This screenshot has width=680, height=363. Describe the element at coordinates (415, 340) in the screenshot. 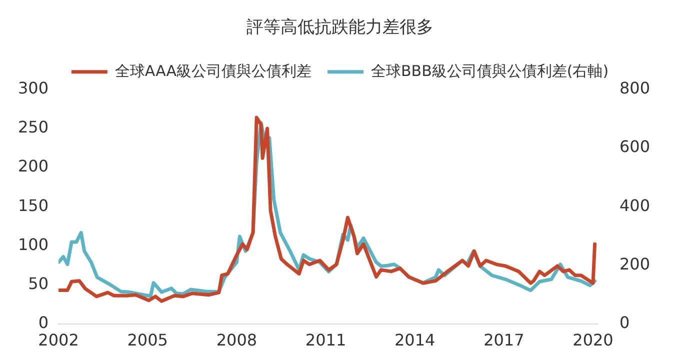

I see `x-tick-label: 2014` at that location.